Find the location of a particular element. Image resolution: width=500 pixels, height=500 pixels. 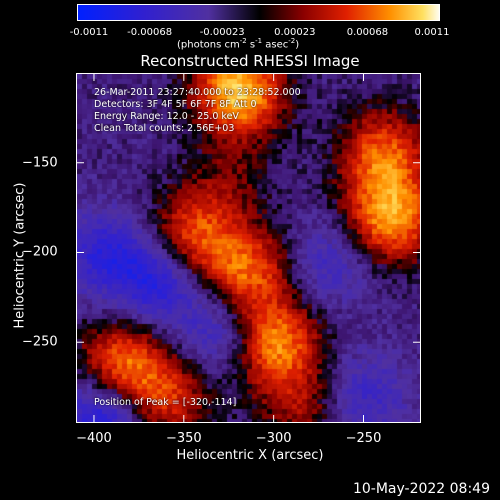

colorbar-tick-label: -0.00023 is located at coordinates (222, 32).